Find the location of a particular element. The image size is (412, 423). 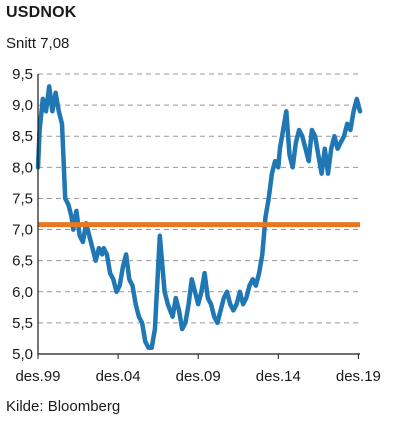

y-tick-label: 7,5 is located at coordinates (22, 198).